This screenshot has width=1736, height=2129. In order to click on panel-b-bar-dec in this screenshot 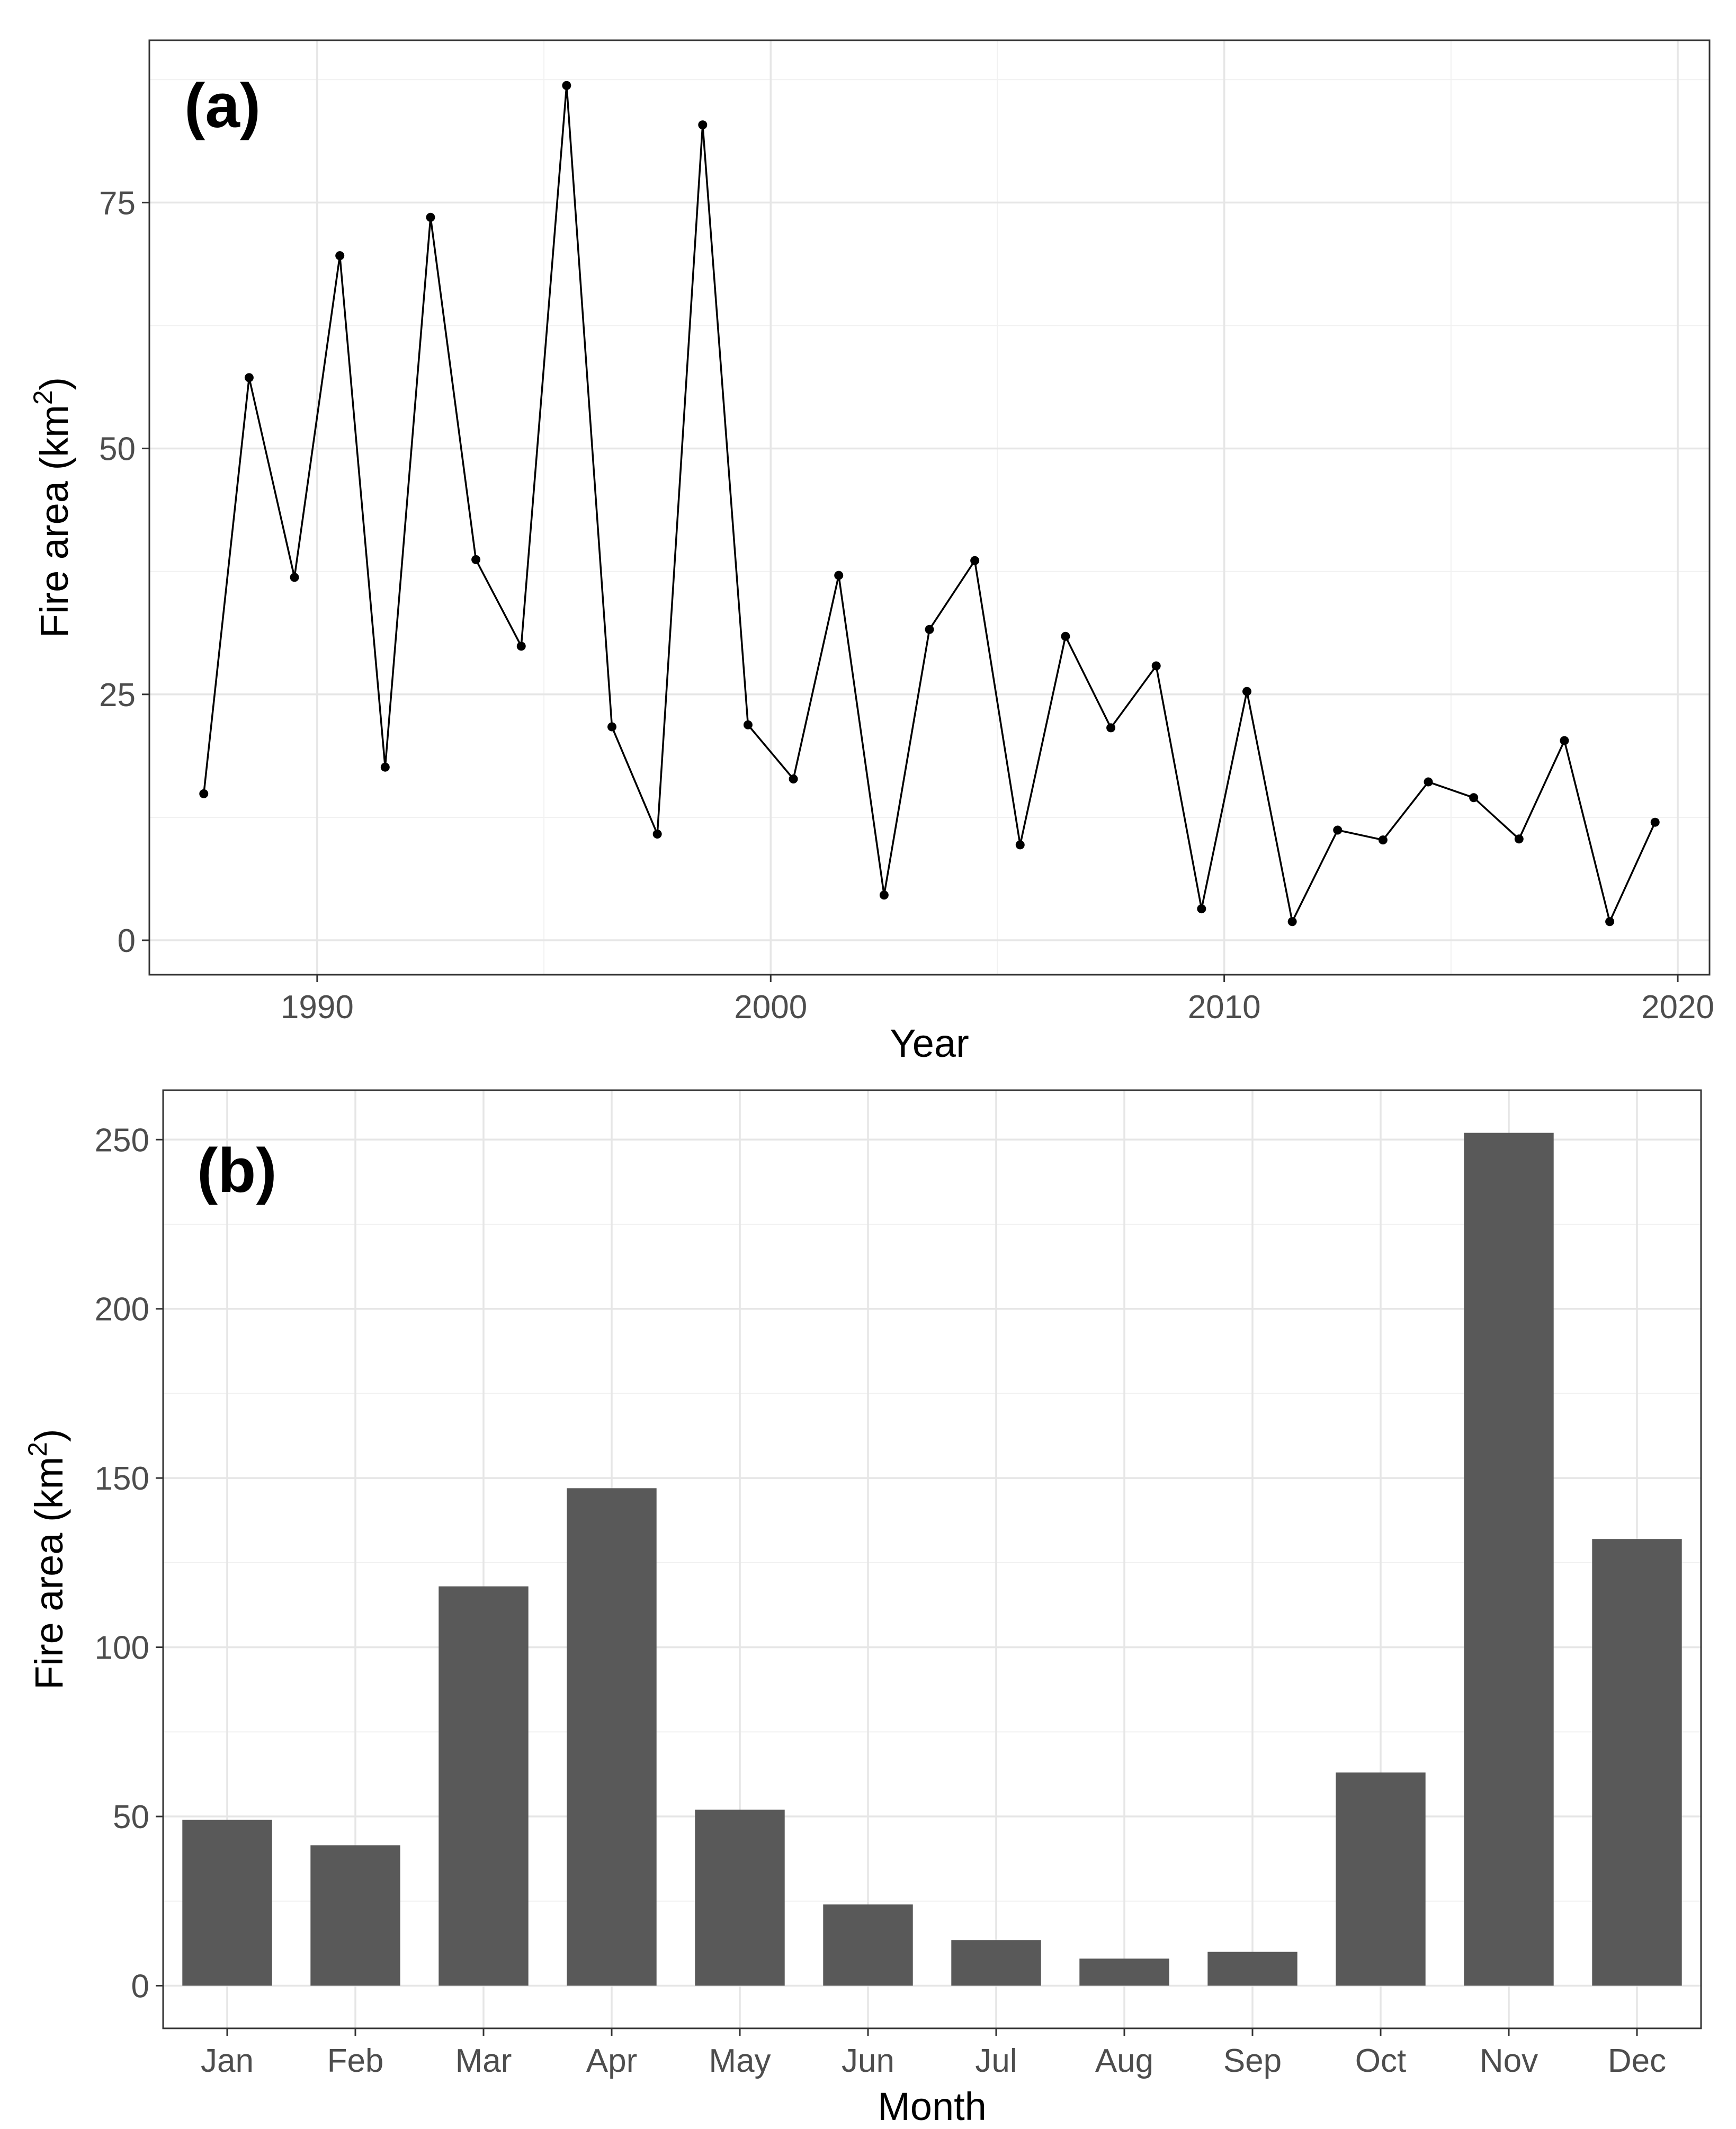, I will do `click(1637, 1762)`.